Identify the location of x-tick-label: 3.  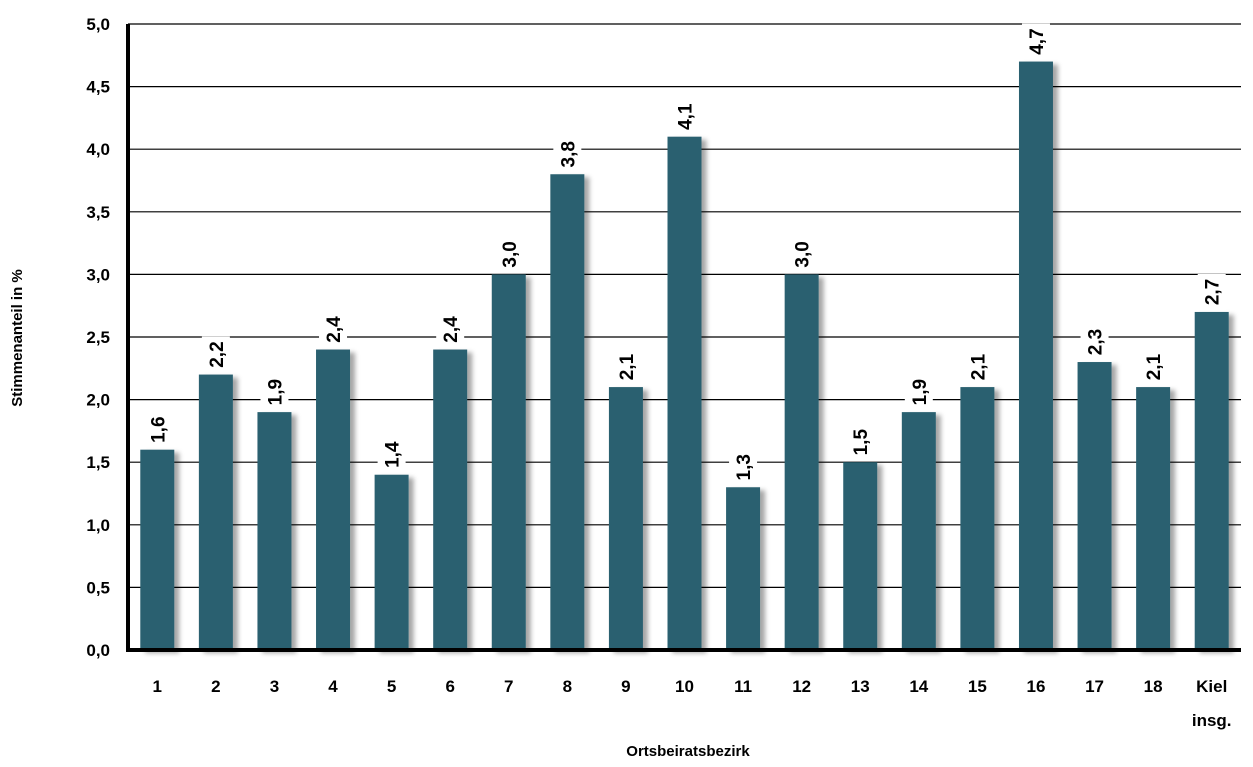
(274, 686).